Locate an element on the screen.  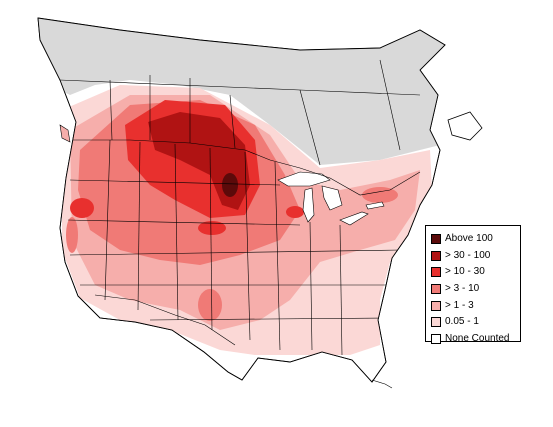
great-lakes is located at coordinates (331, 198).